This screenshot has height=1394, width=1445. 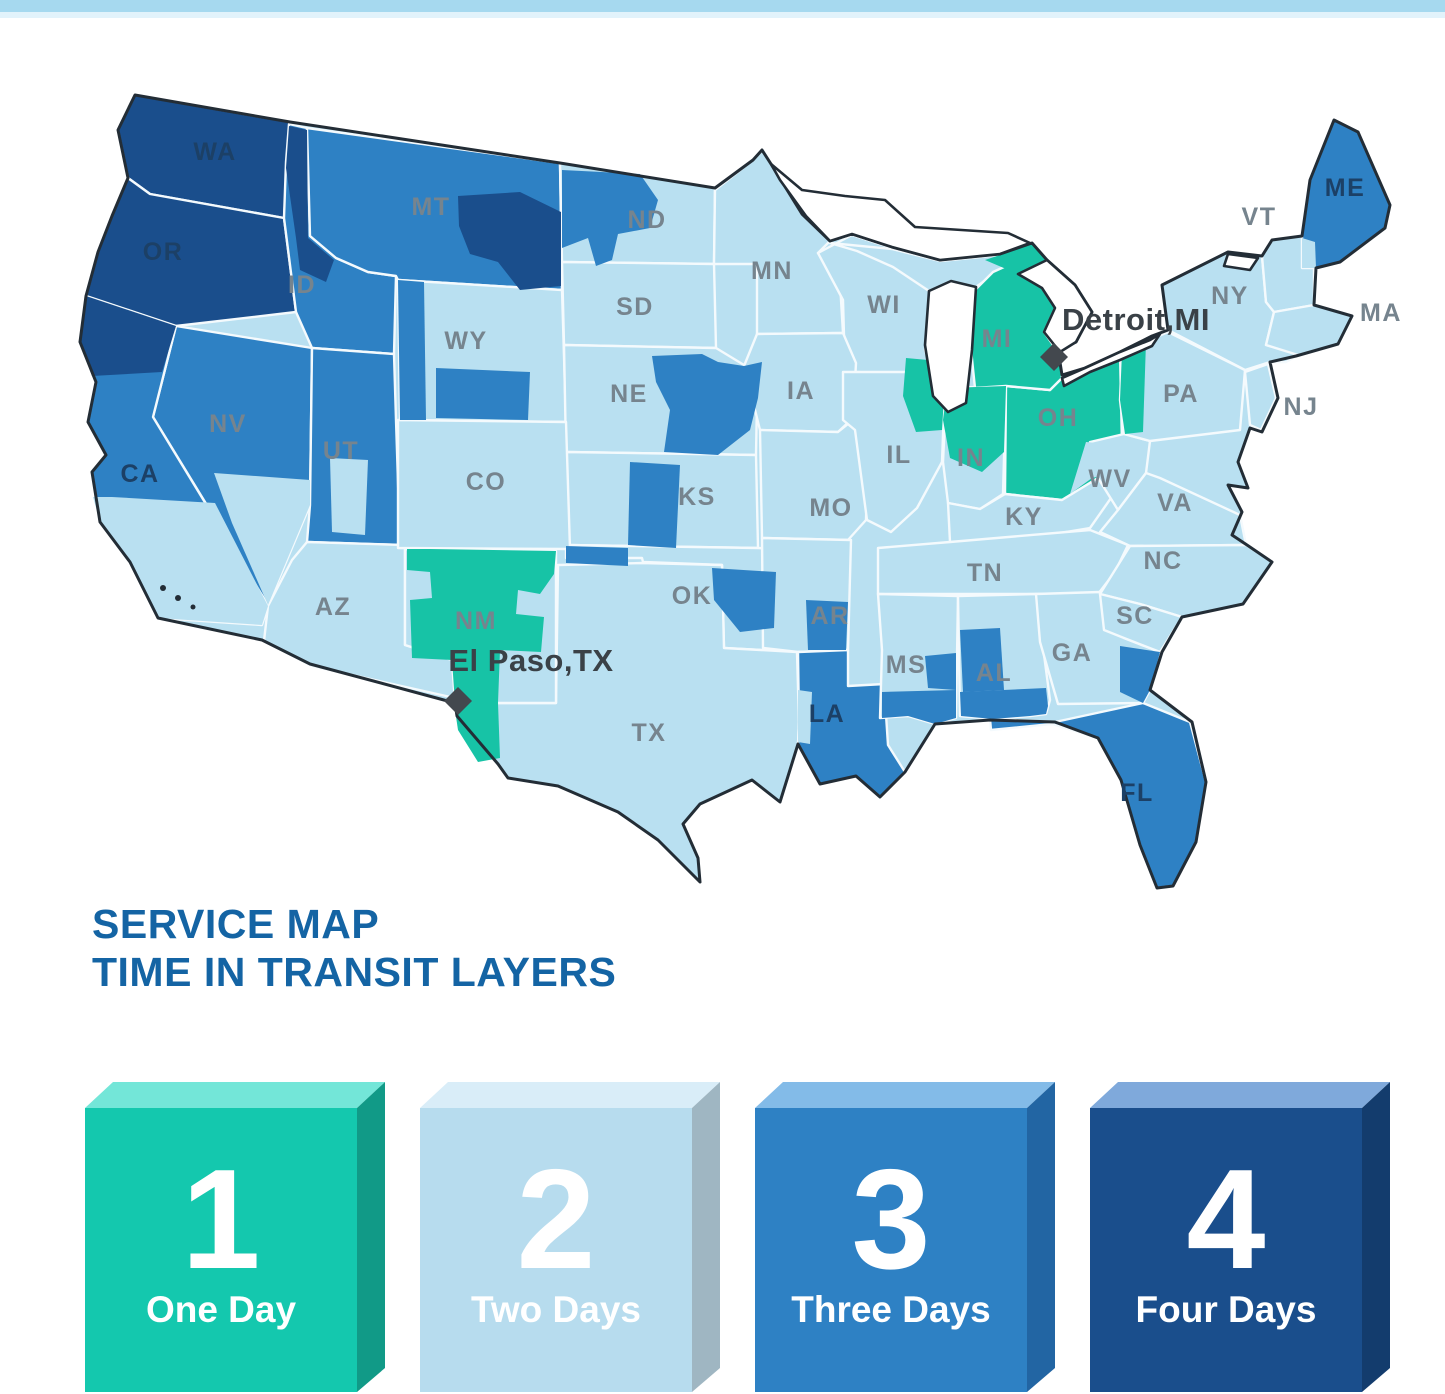 I want to click on state-label-ky: KY, so click(x=1024, y=517).